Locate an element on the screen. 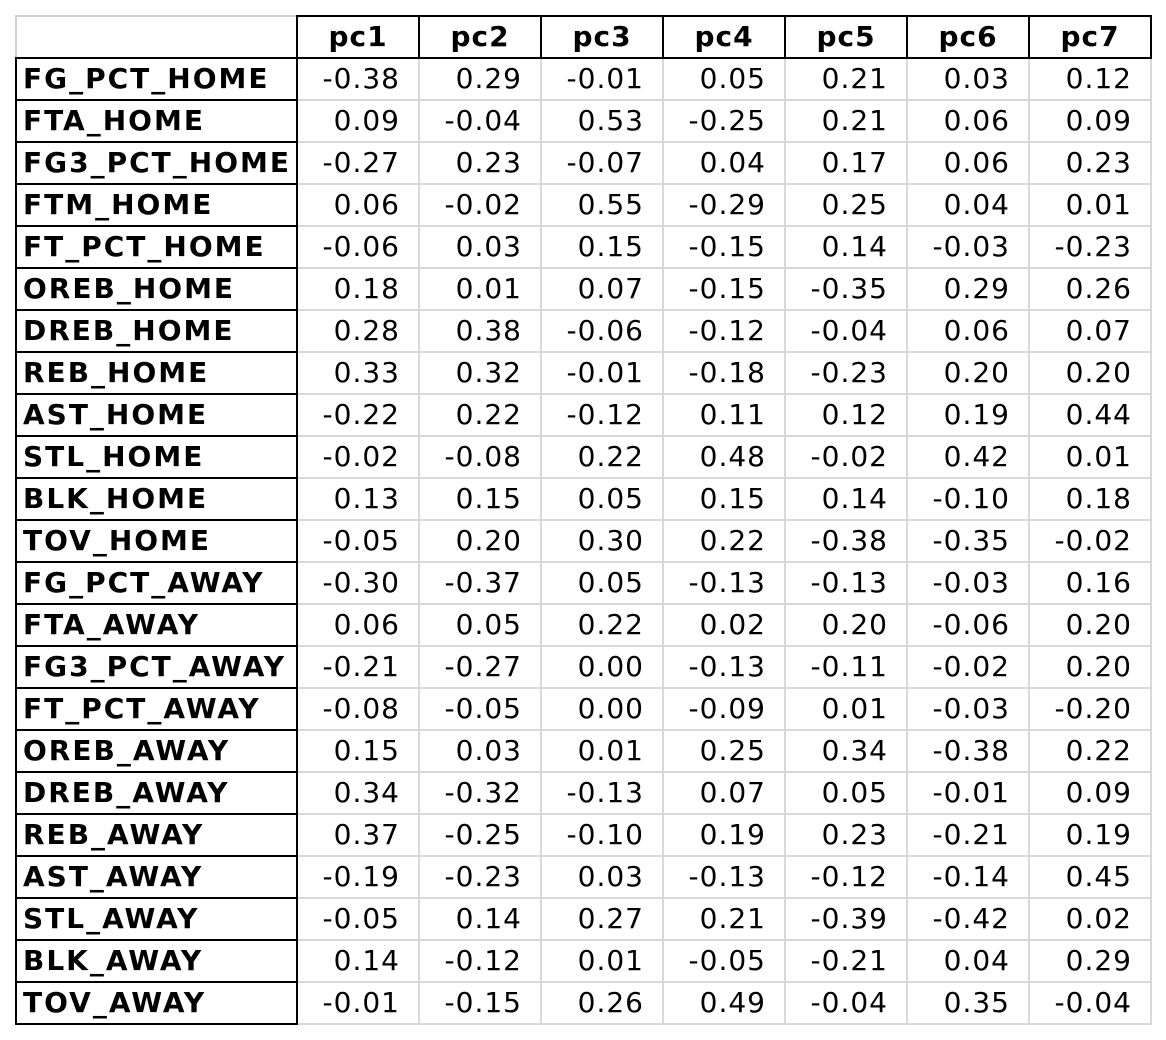 This screenshot has height=1040, width=1166. table-row: OREB_HOME 0.18 0.01 0.07 -0.15 -0.35 0.29 0.26 is located at coordinates (583, 289).